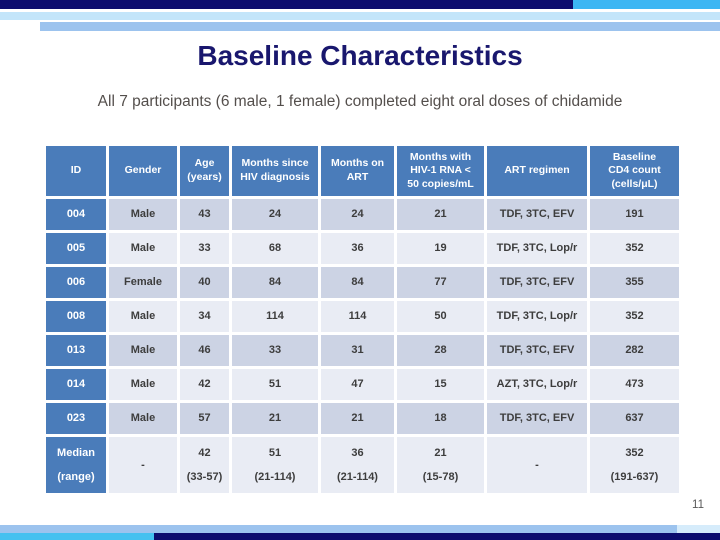 This screenshot has width=720, height=540. What do you see at coordinates (275, 171) in the screenshot?
I see `column-header-months-since-diagnosis: Months since HIV diagnosis` at bounding box center [275, 171].